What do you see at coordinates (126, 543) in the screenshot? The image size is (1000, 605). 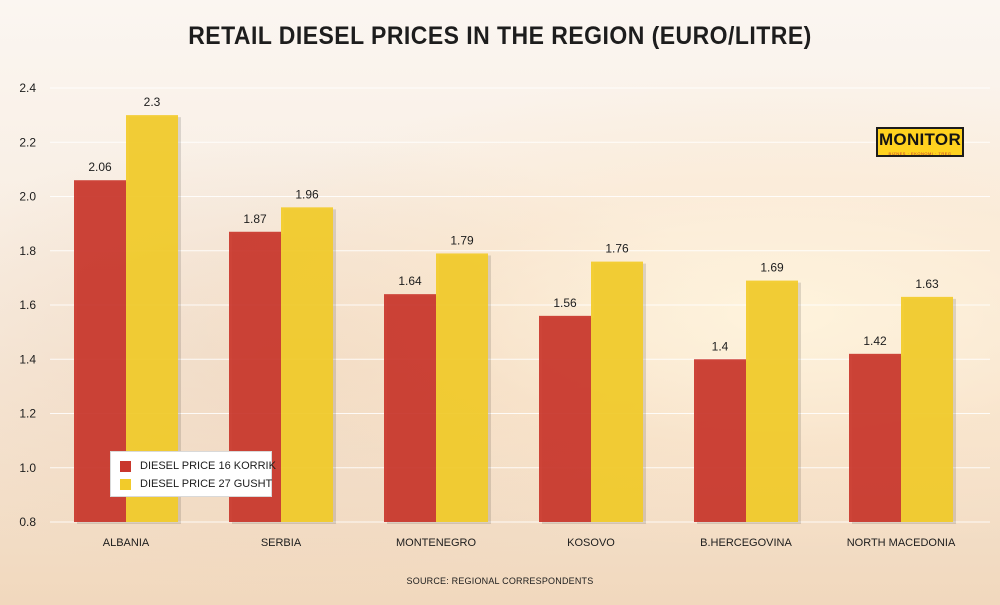 I see `x-tick-label: ALBANIA` at bounding box center [126, 543].